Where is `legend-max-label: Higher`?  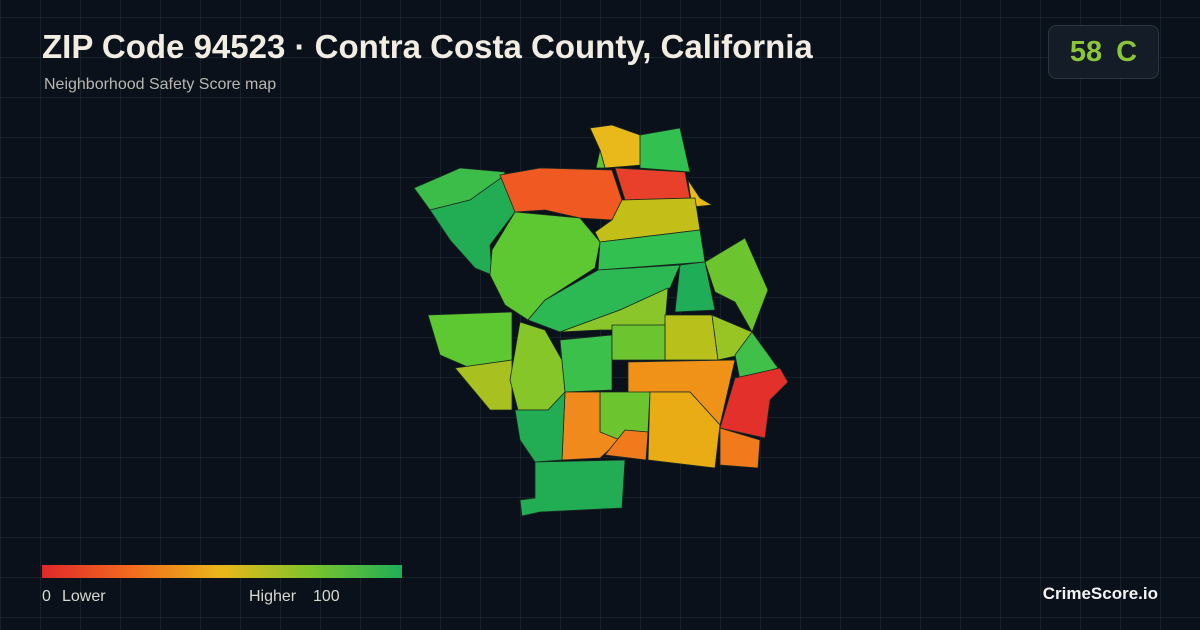
legend-max-label: Higher is located at coordinates (273, 596).